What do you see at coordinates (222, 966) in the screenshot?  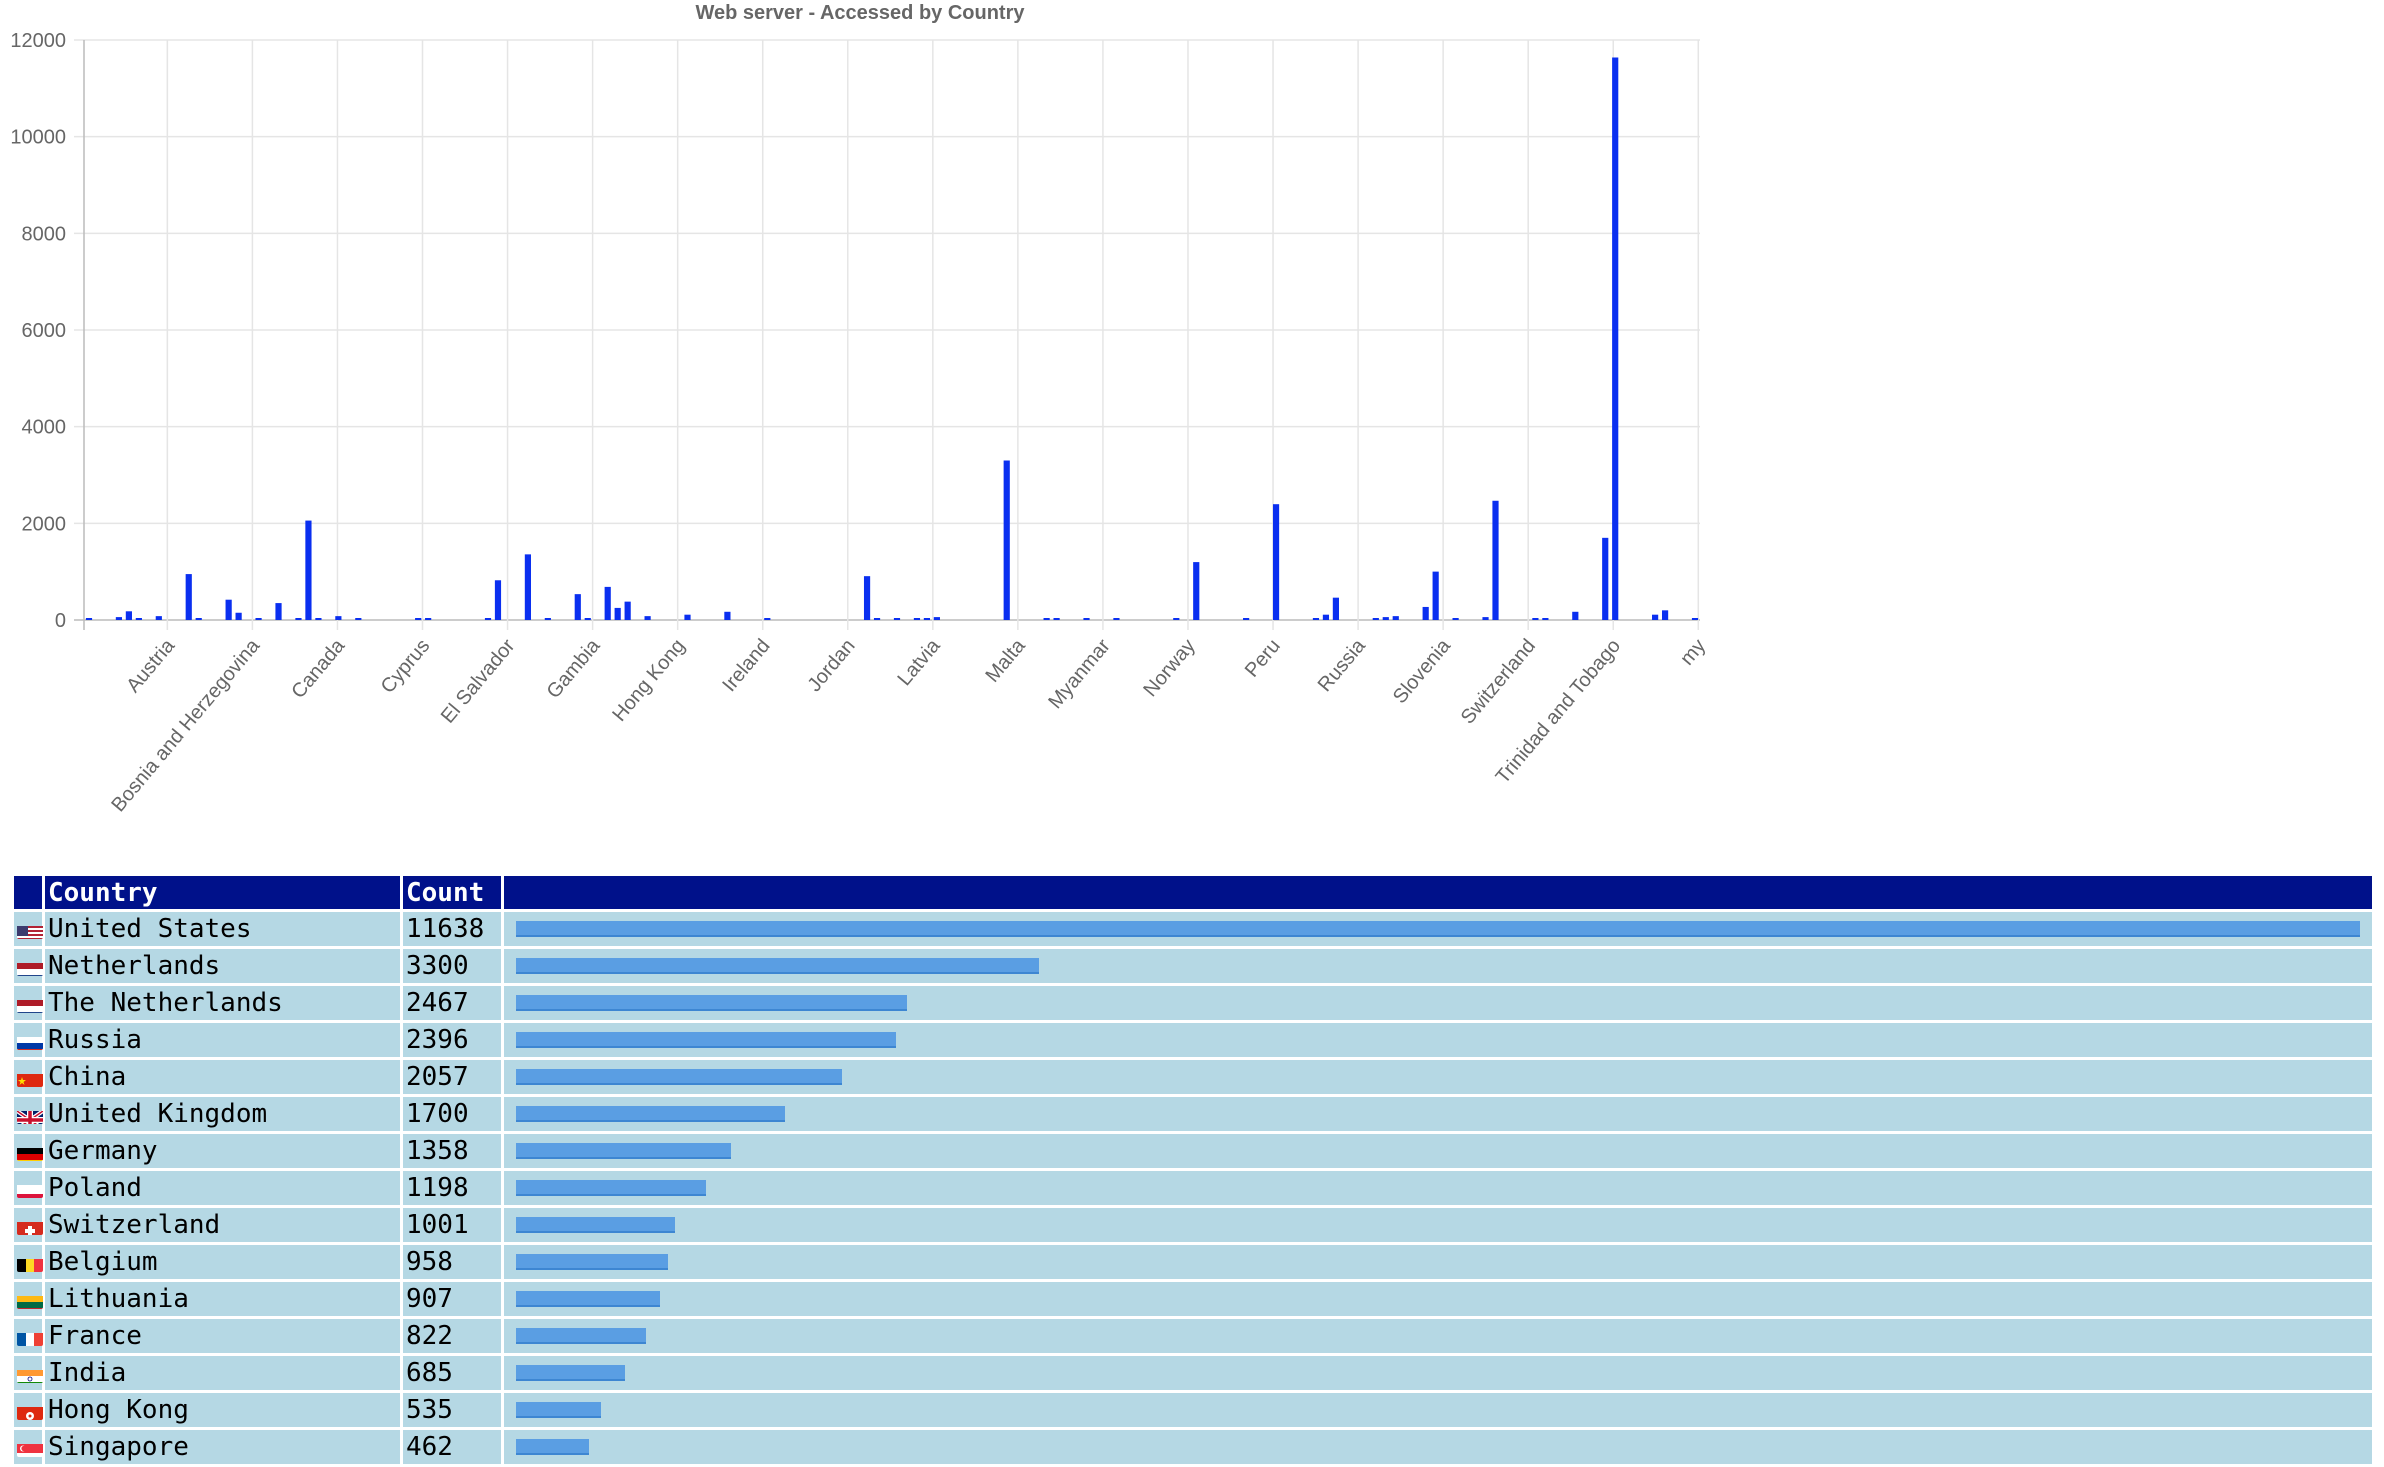 I see `country-cell: Netherlands` at bounding box center [222, 966].